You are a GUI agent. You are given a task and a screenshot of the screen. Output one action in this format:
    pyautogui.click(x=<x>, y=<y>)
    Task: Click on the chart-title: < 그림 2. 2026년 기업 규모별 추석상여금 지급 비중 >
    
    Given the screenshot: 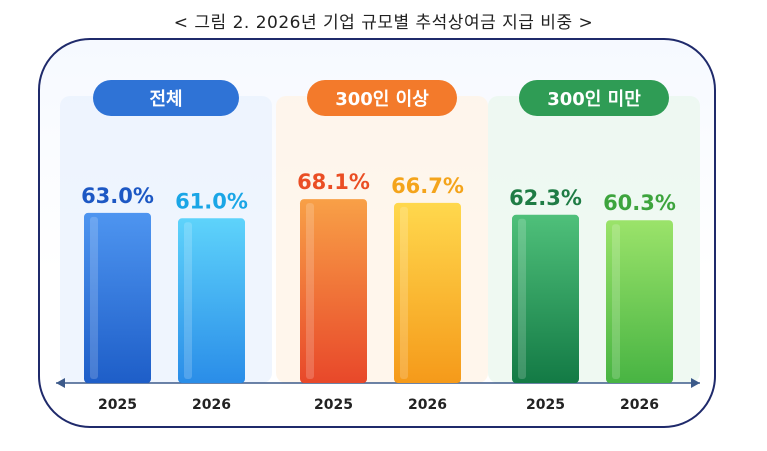 What is the action you would take?
    pyautogui.click(x=383, y=23)
    